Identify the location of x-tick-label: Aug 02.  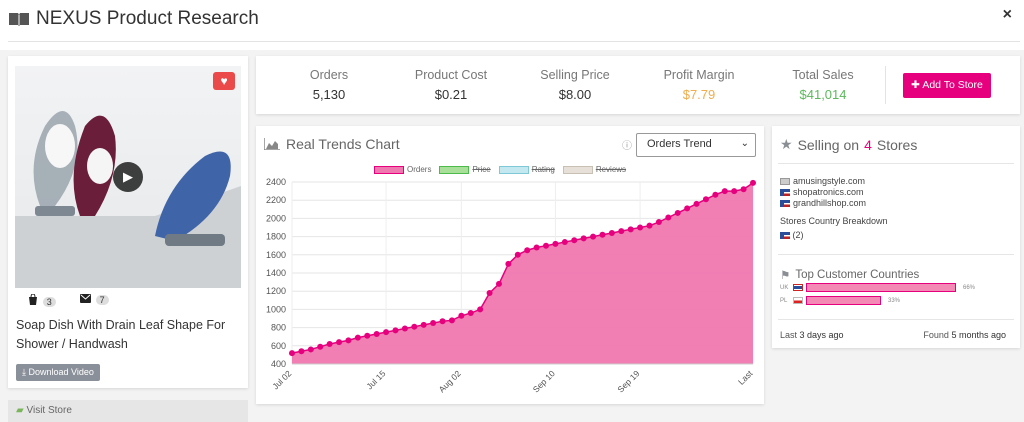
(450, 381).